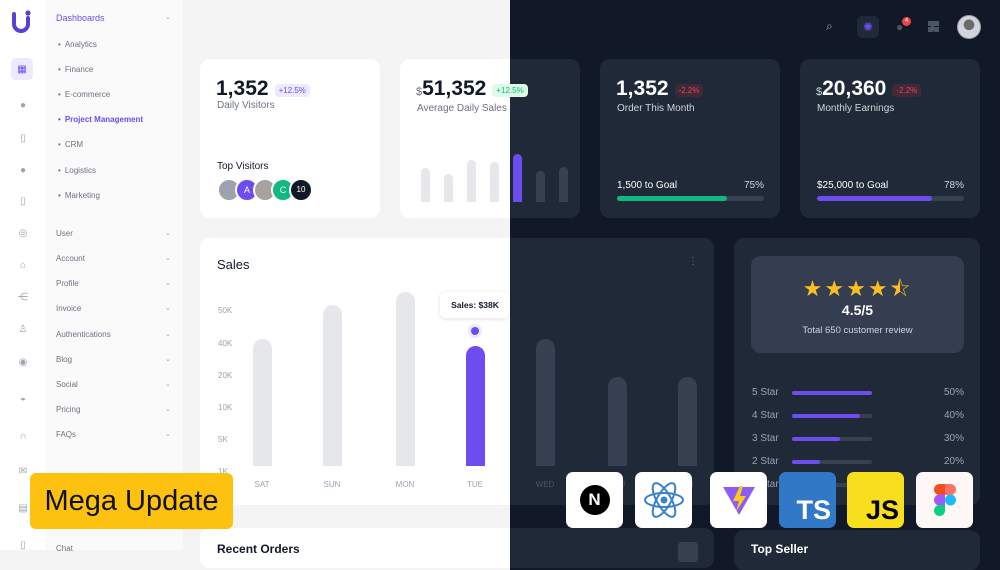  Describe the element at coordinates (83, 334) in the screenshot. I see `sidebar-item-authentications: Authentications` at that location.